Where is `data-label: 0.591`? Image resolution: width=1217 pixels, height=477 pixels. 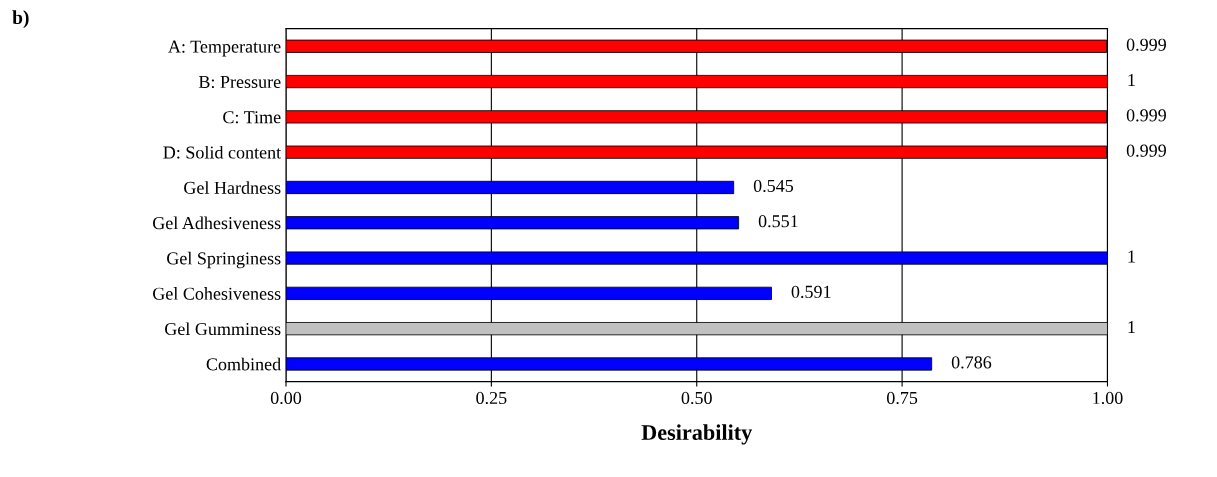 data-label: 0.591 is located at coordinates (811, 291).